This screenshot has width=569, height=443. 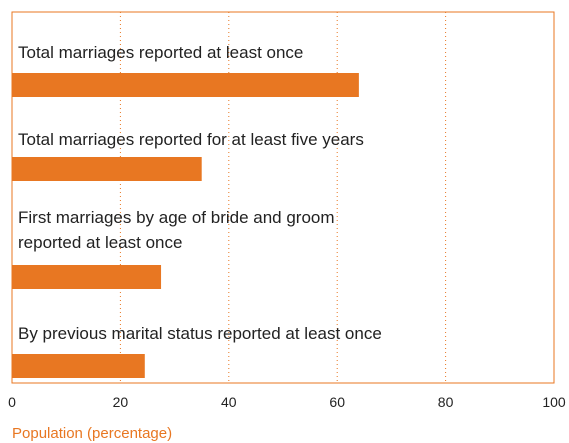 What do you see at coordinates (554, 402) in the screenshot?
I see `x-tick-label: 100` at bounding box center [554, 402].